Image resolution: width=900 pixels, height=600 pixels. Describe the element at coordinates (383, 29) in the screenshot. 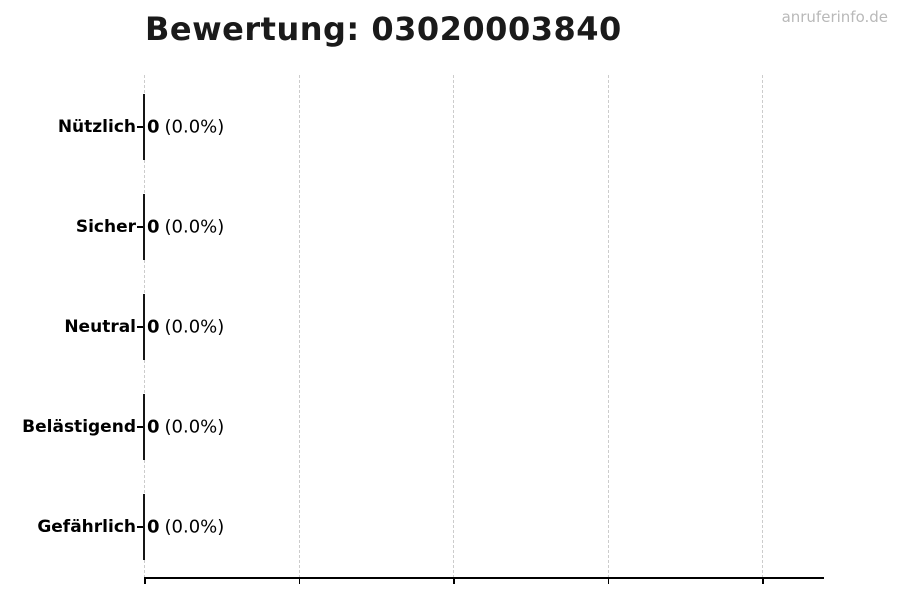

I see `chart-title: Bewertung: 03020003840` at that location.